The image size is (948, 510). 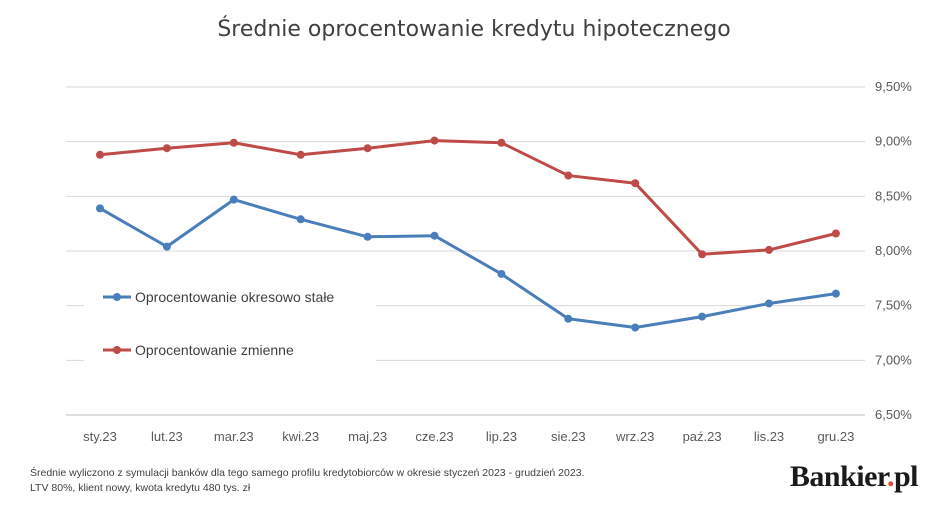 I want to click on y-tick-label: 7,00%, so click(x=893, y=359).